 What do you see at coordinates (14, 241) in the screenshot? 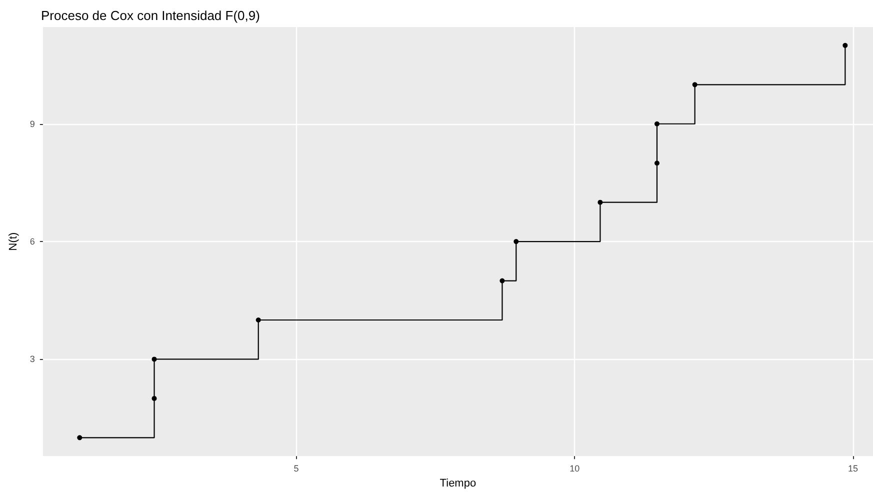
I see `y-axis-title: N(t)` at bounding box center [14, 241].